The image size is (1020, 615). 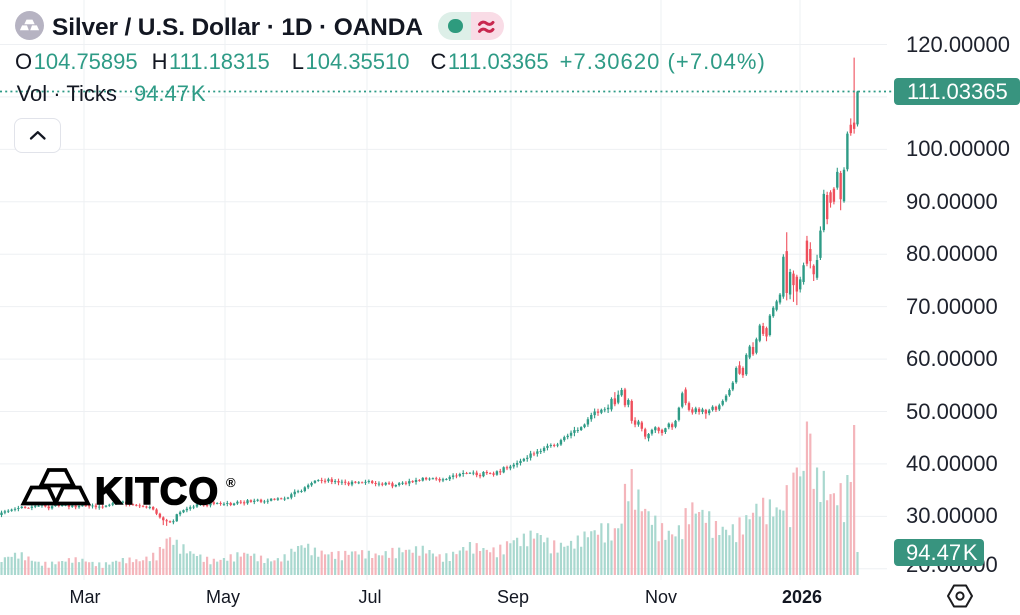 What do you see at coordinates (157, 492) in the screenshot?
I see `svg-text: KITCO` at bounding box center [157, 492].